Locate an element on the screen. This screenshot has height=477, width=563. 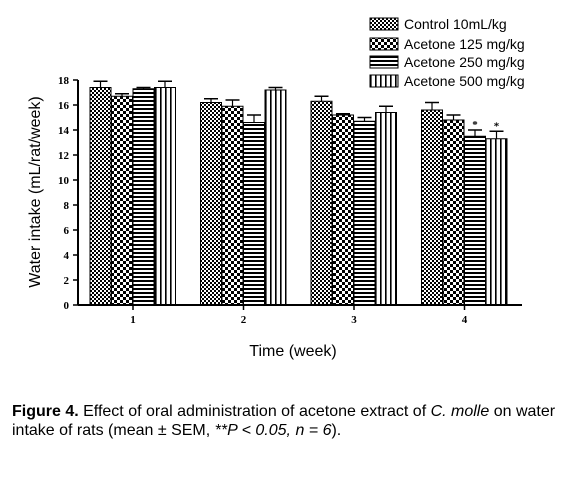
legend-item: Acetone 250 mg/kg is located at coordinates (447, 62).